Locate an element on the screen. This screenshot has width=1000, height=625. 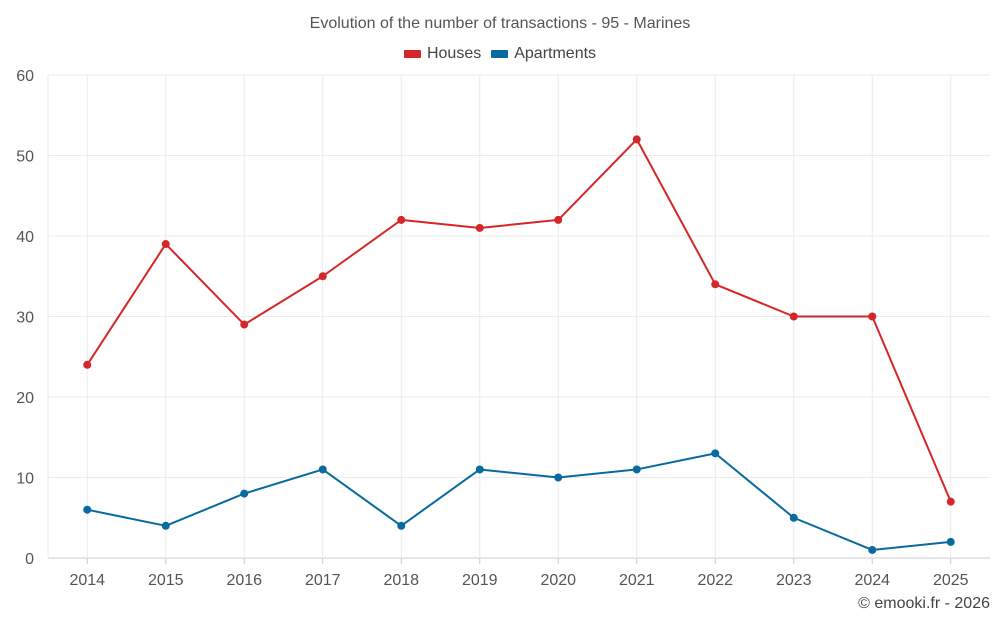
x-tick-label-2018: 2018 is located at coordinates (401, 580).